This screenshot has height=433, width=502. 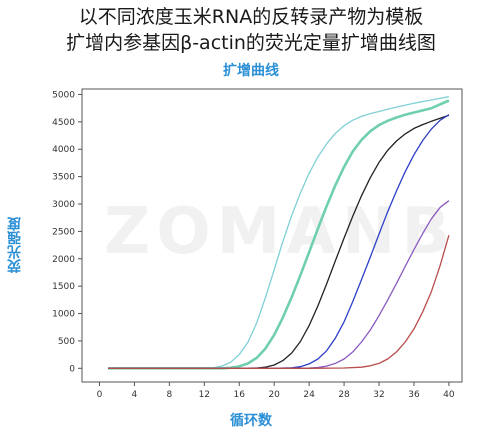 What do you see at coordinates (63, 95) in the screenshot?
I see `y-tick-label: 5000` at bounding box center [63, 95].